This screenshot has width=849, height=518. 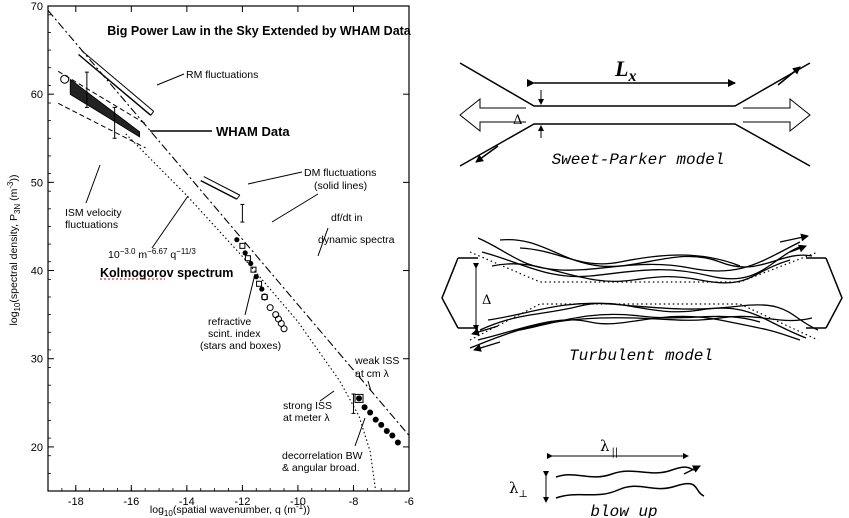 I want to click on sp-upper-boundary, so click(x=635, y=84).